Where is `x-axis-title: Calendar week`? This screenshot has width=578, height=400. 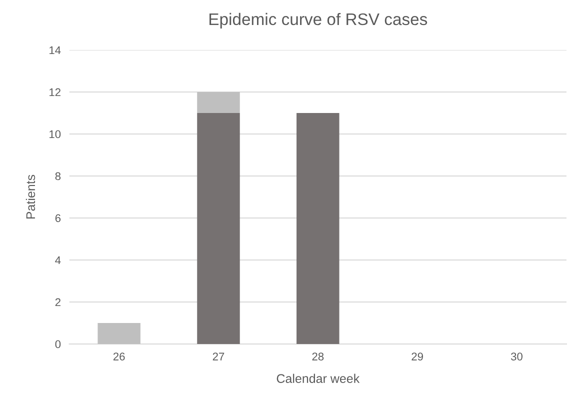 x-axis-title: Calendar week is located at coordinates (318, 378).